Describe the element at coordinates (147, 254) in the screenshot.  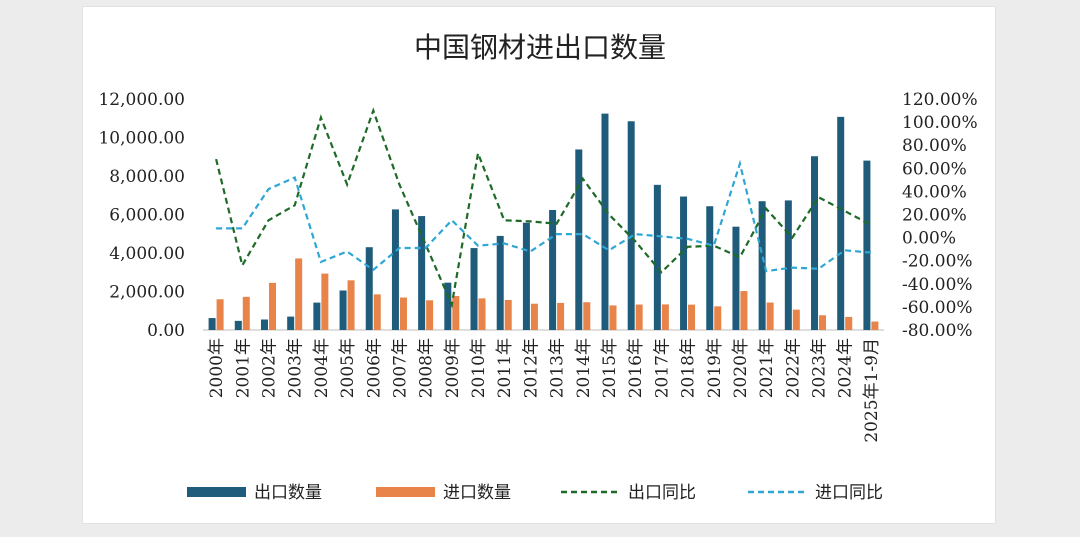
I see `left-tick-label: 4,000.00` at that location.